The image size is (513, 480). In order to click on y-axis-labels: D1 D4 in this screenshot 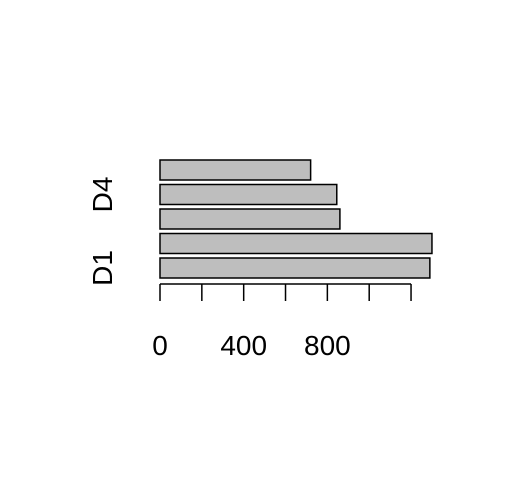, I will do `click(102, 231)`.